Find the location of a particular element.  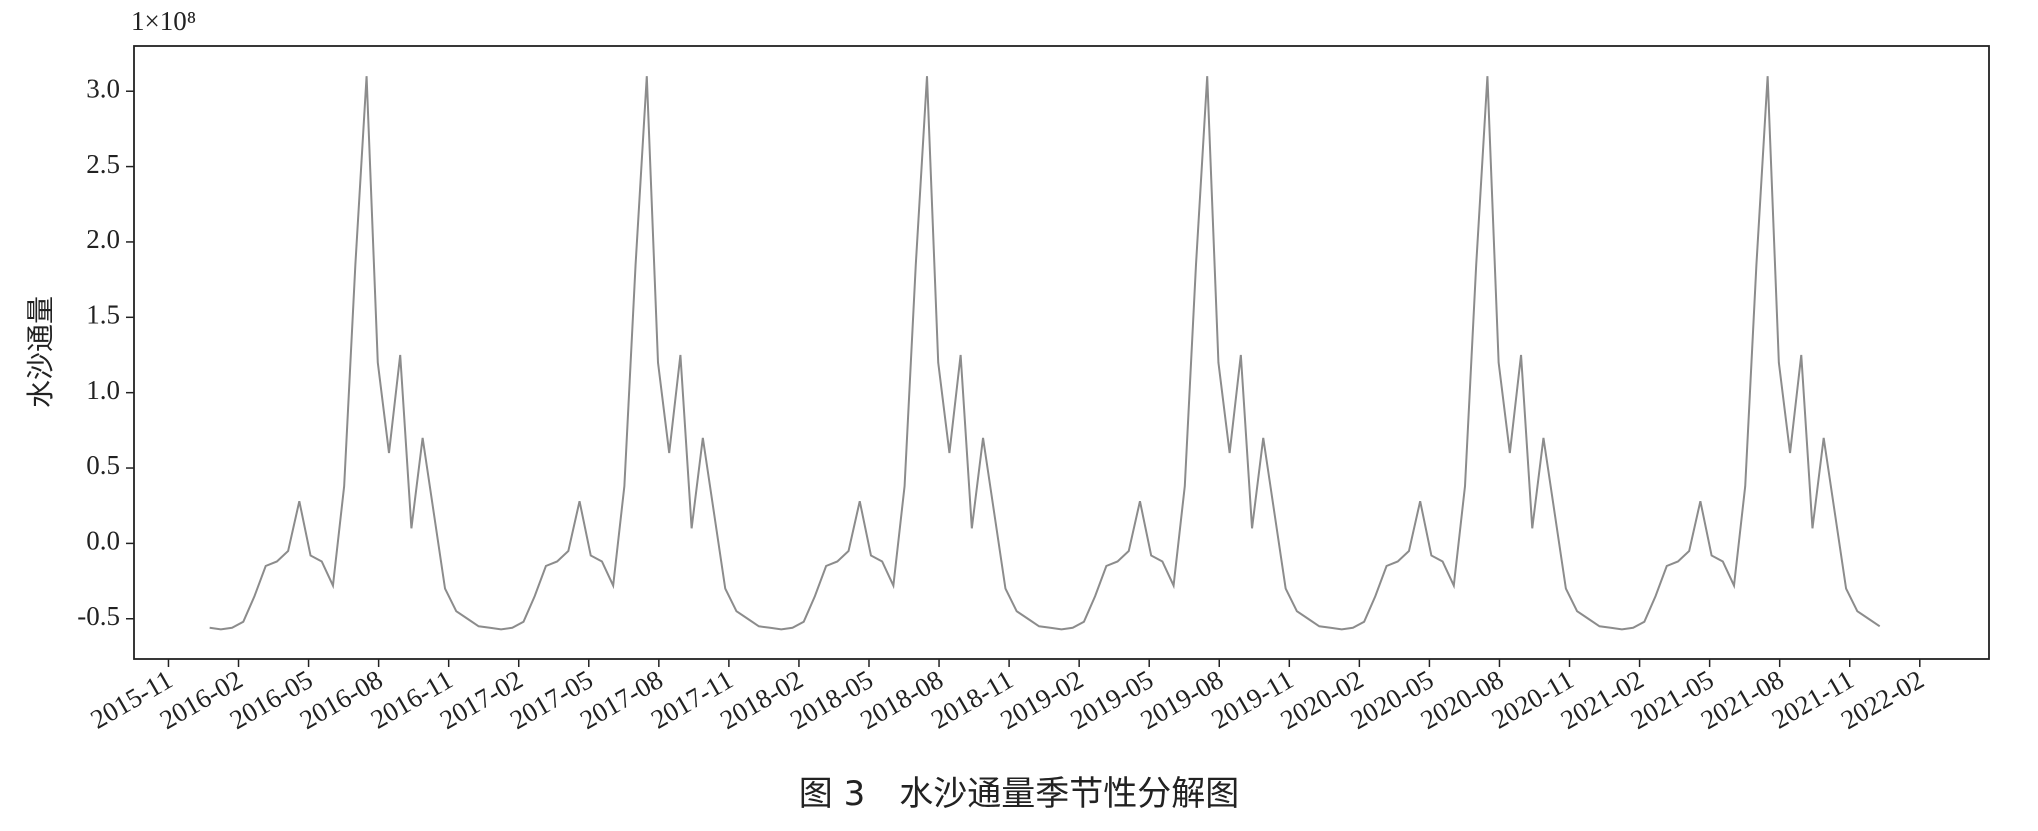

y-tick-label: 0.5 is located at coordinates (103, 465).